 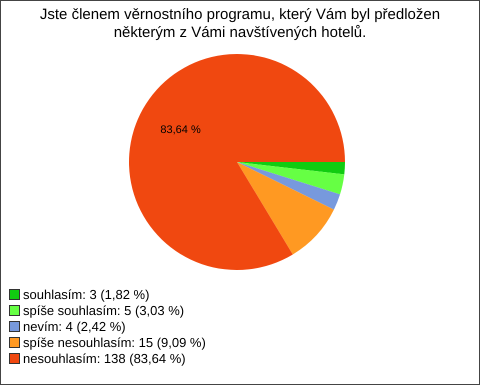 I want to click on data-label: 83,64 %, so click(x=180, y=130).